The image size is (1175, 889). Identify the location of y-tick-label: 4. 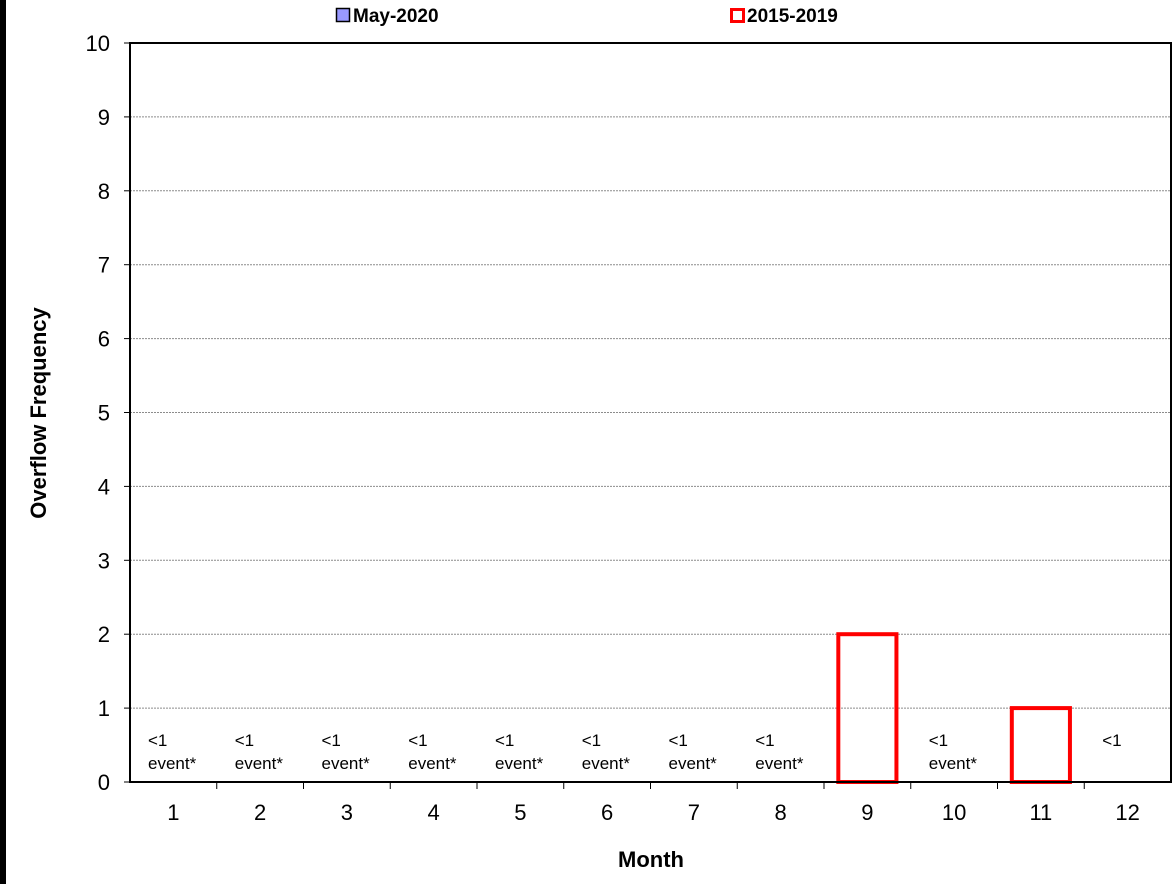
(104, 486).